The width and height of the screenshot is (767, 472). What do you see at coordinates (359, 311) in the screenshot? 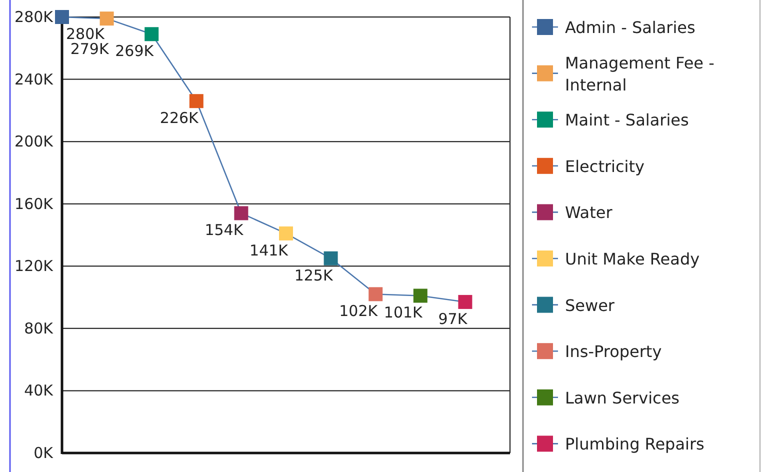
I see `data-label: 102K` at bounding box center [359, 311].